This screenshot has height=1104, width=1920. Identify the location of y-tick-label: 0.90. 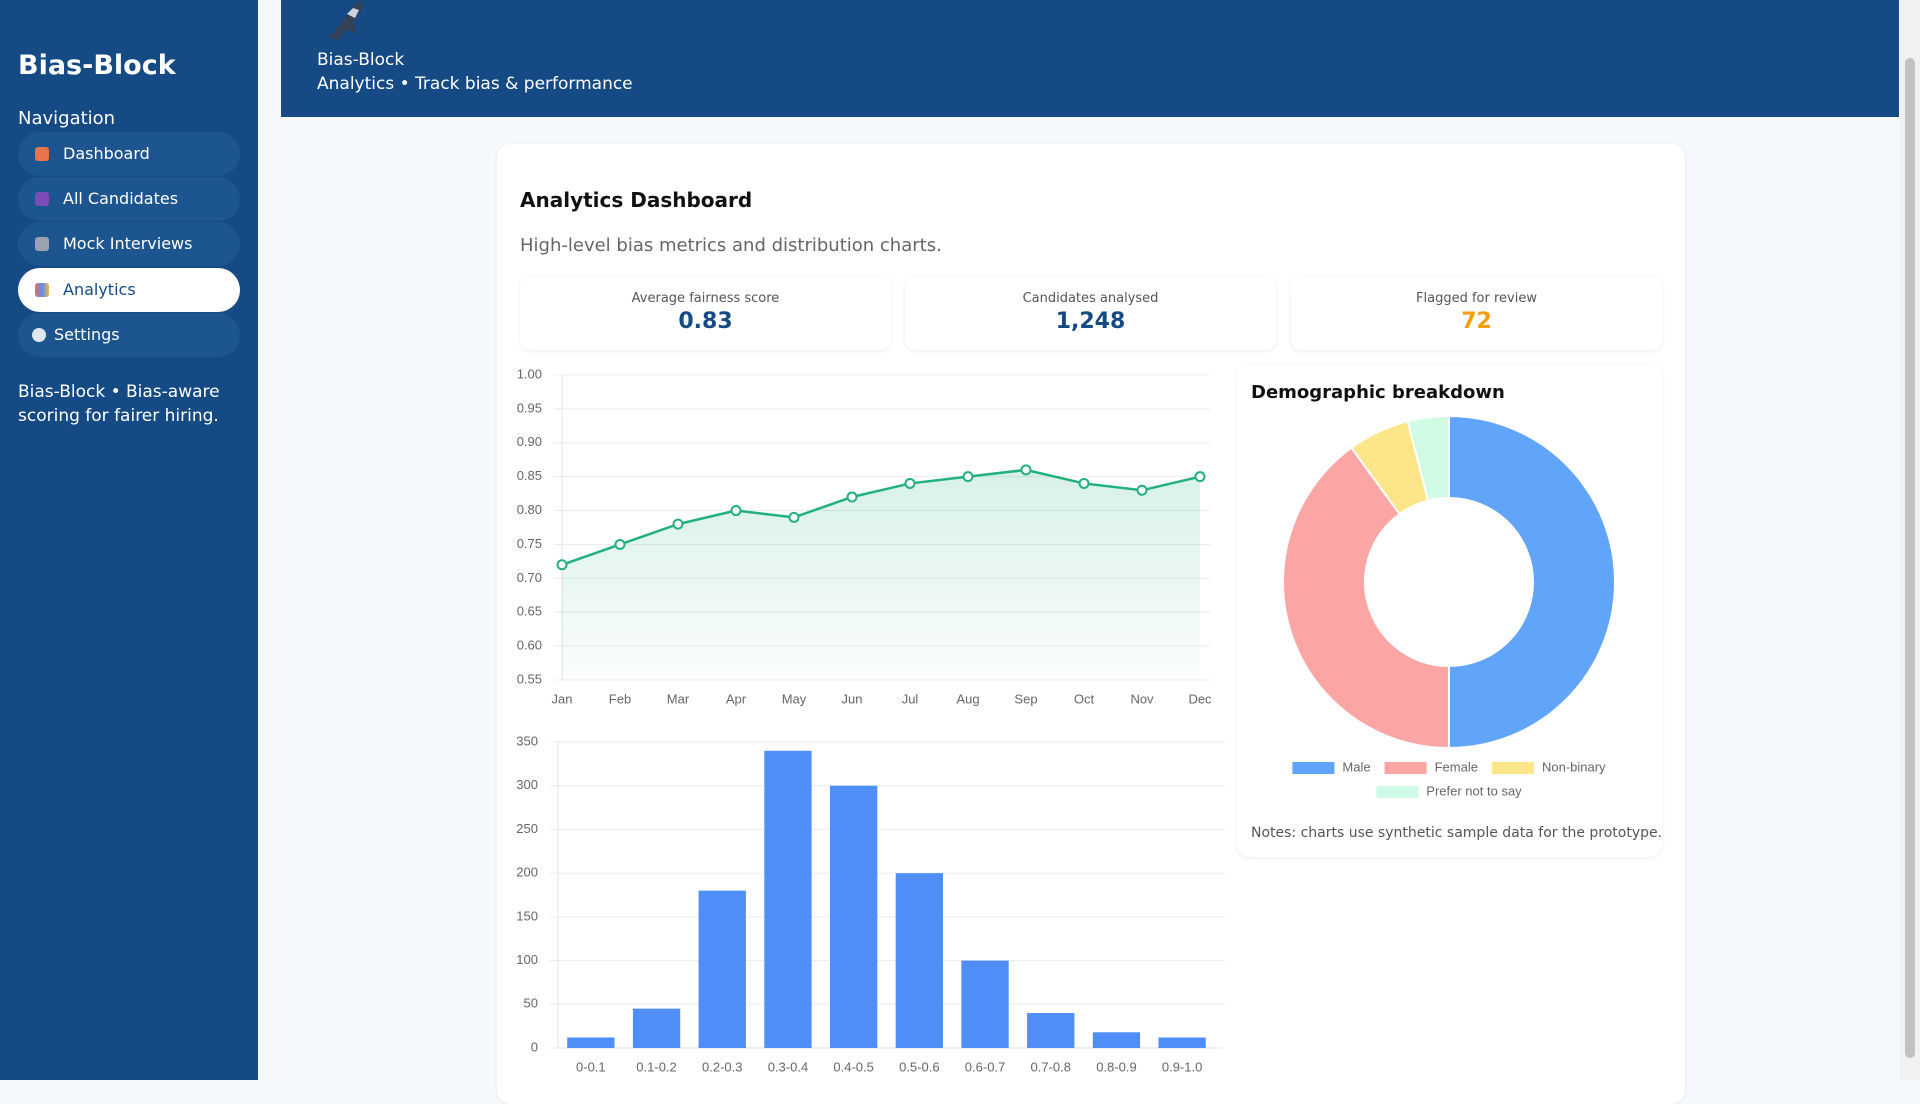
(529, 441).